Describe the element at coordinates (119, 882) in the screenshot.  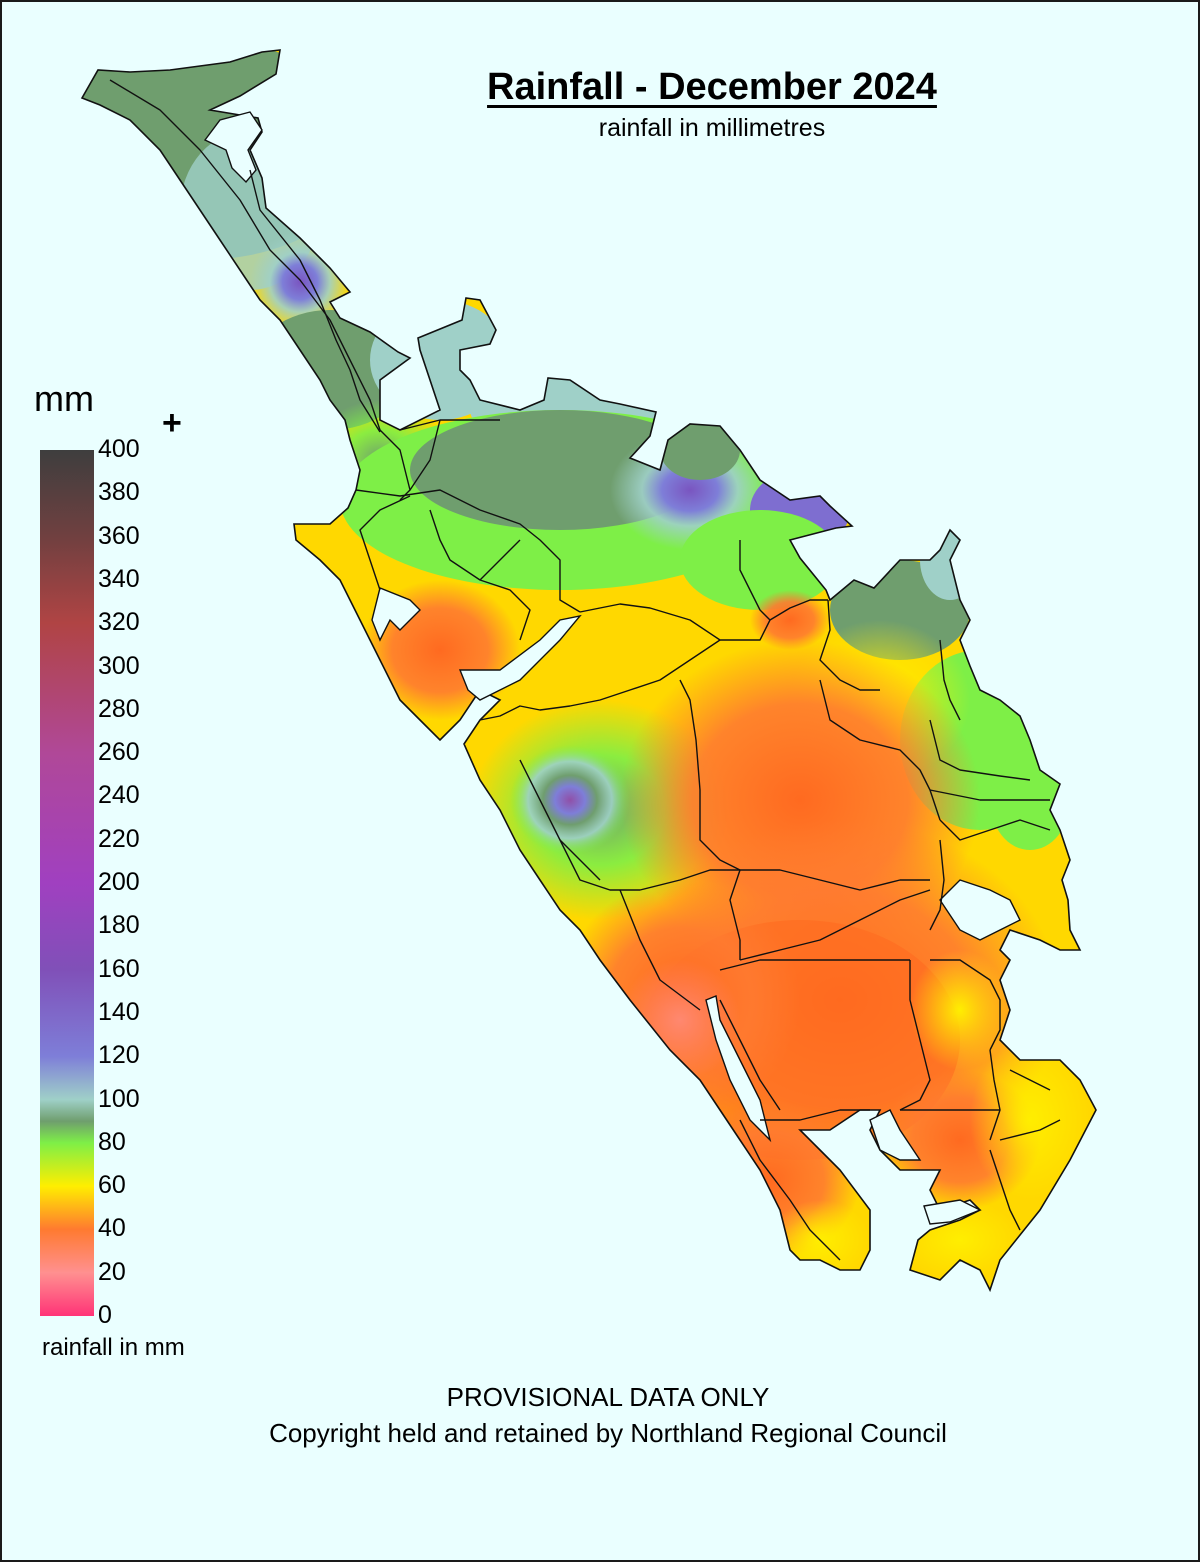
I see `legend-tick-label: 200` at that location.